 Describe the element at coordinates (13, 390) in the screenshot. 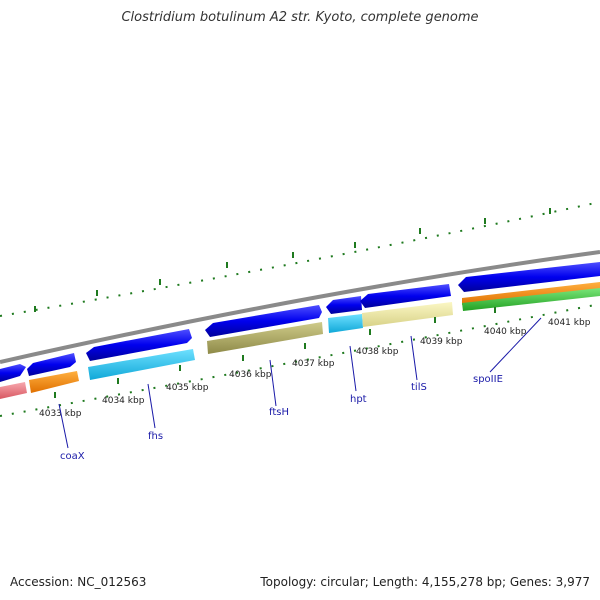

I see `gene-bar-pink` at that location.